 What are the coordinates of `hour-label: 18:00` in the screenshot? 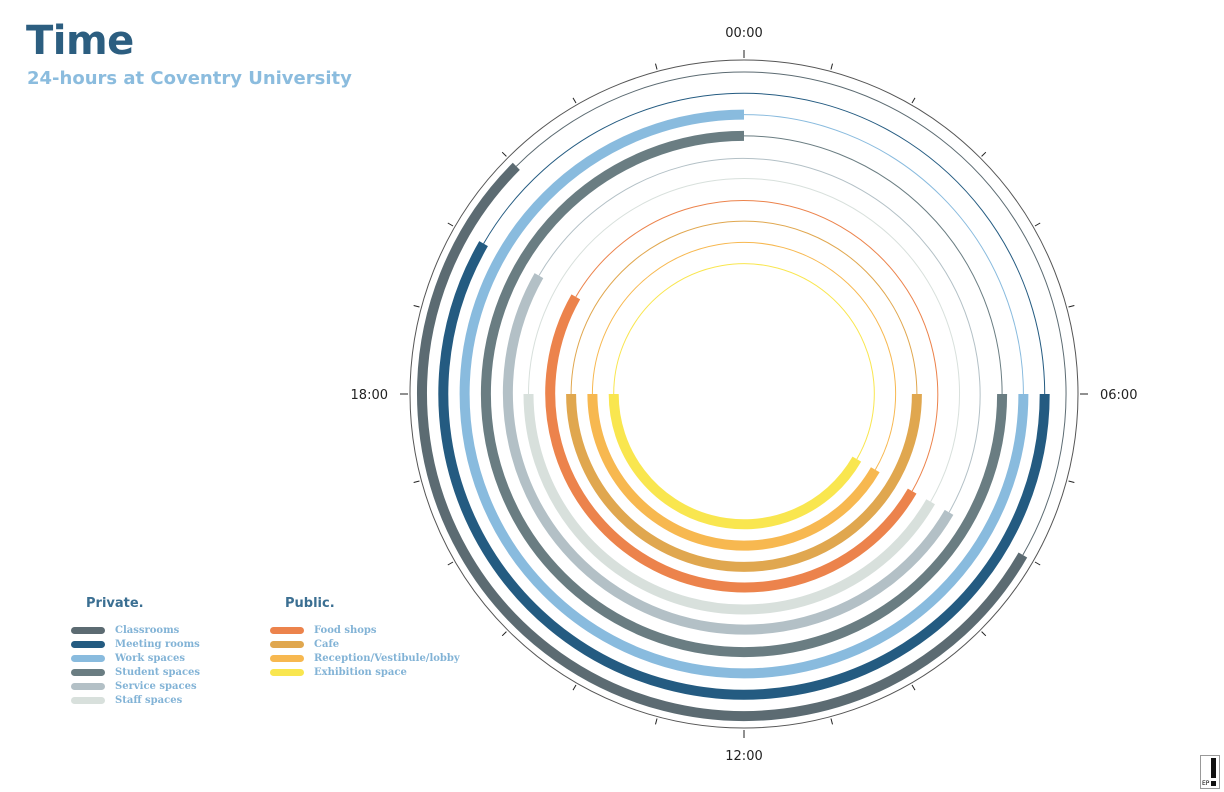 It's located at (369, 395).